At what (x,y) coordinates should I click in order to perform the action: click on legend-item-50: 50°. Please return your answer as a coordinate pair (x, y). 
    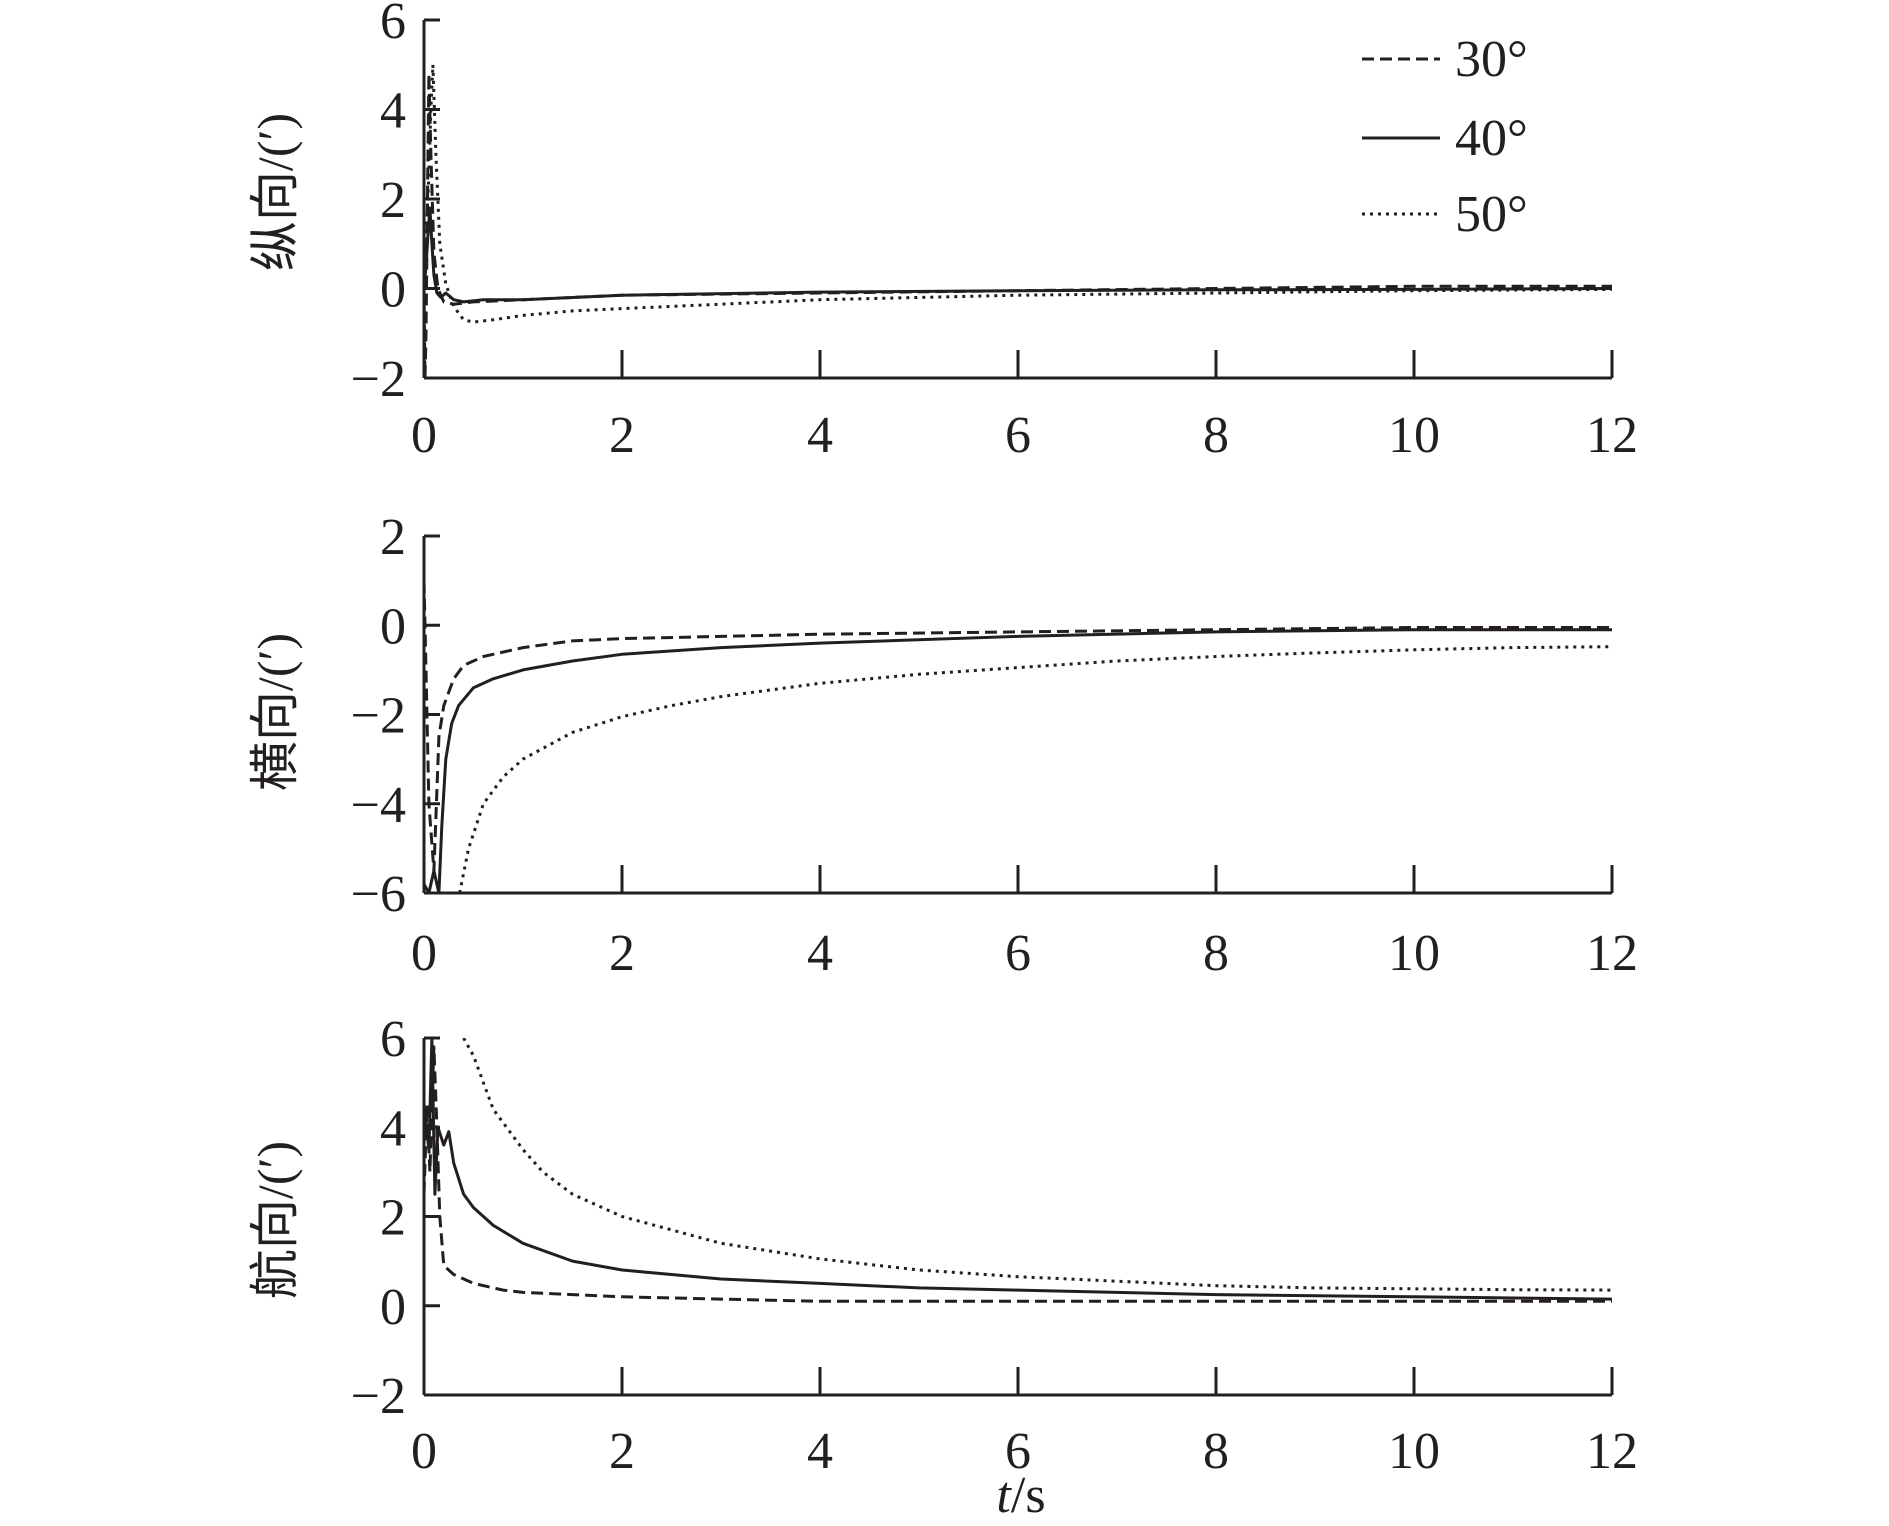
    Looking at the image, I should click on (1445, 214).